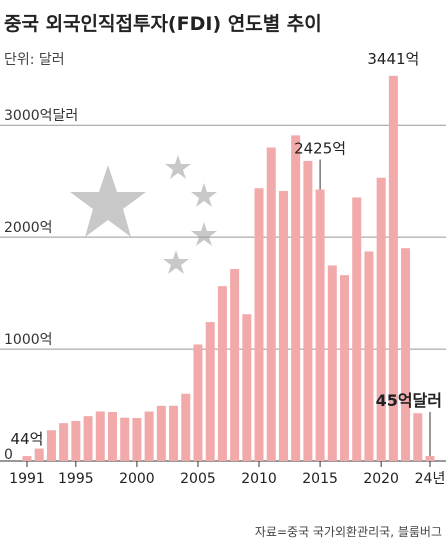  Describe the element at coordinates (381, 479) in the screenshot. I see `x-tick-label: 2020` at that location.